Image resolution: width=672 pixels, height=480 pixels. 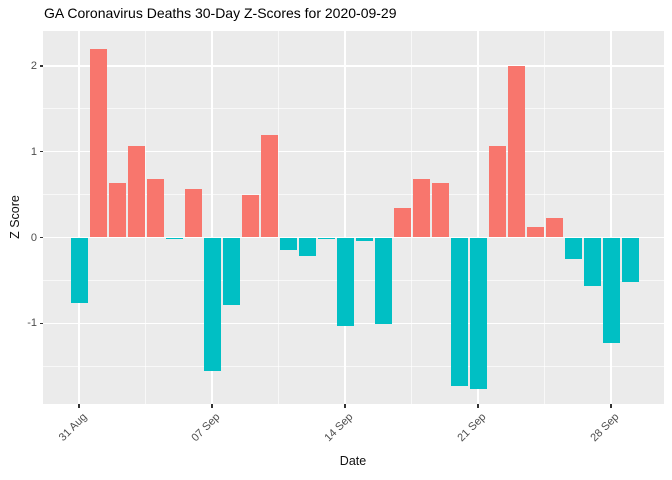 I want to click on y-axis-title: Z Score, so click(x=15, y=217).